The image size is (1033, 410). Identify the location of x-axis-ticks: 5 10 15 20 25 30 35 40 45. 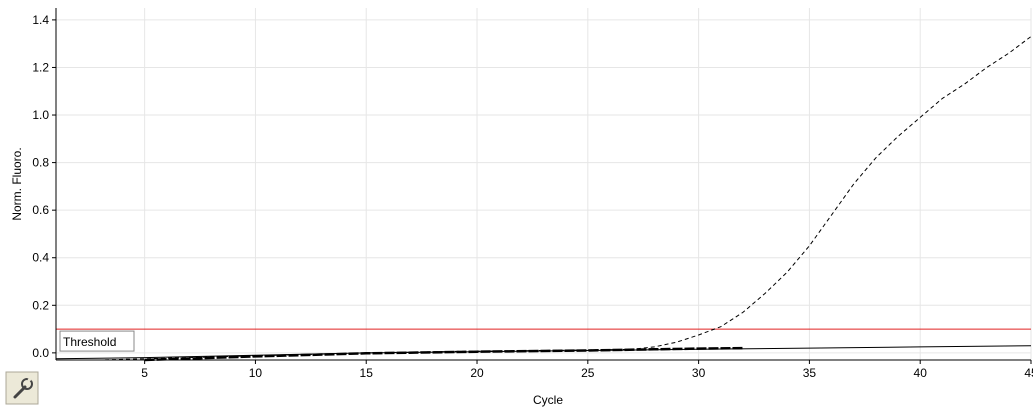
(587, 370).